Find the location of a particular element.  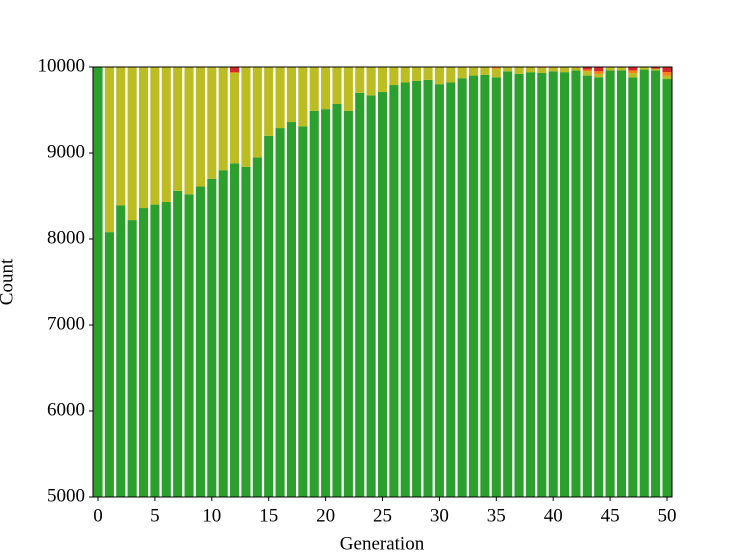

y-tick-label: 7000 is located at coordinates (66, 323).